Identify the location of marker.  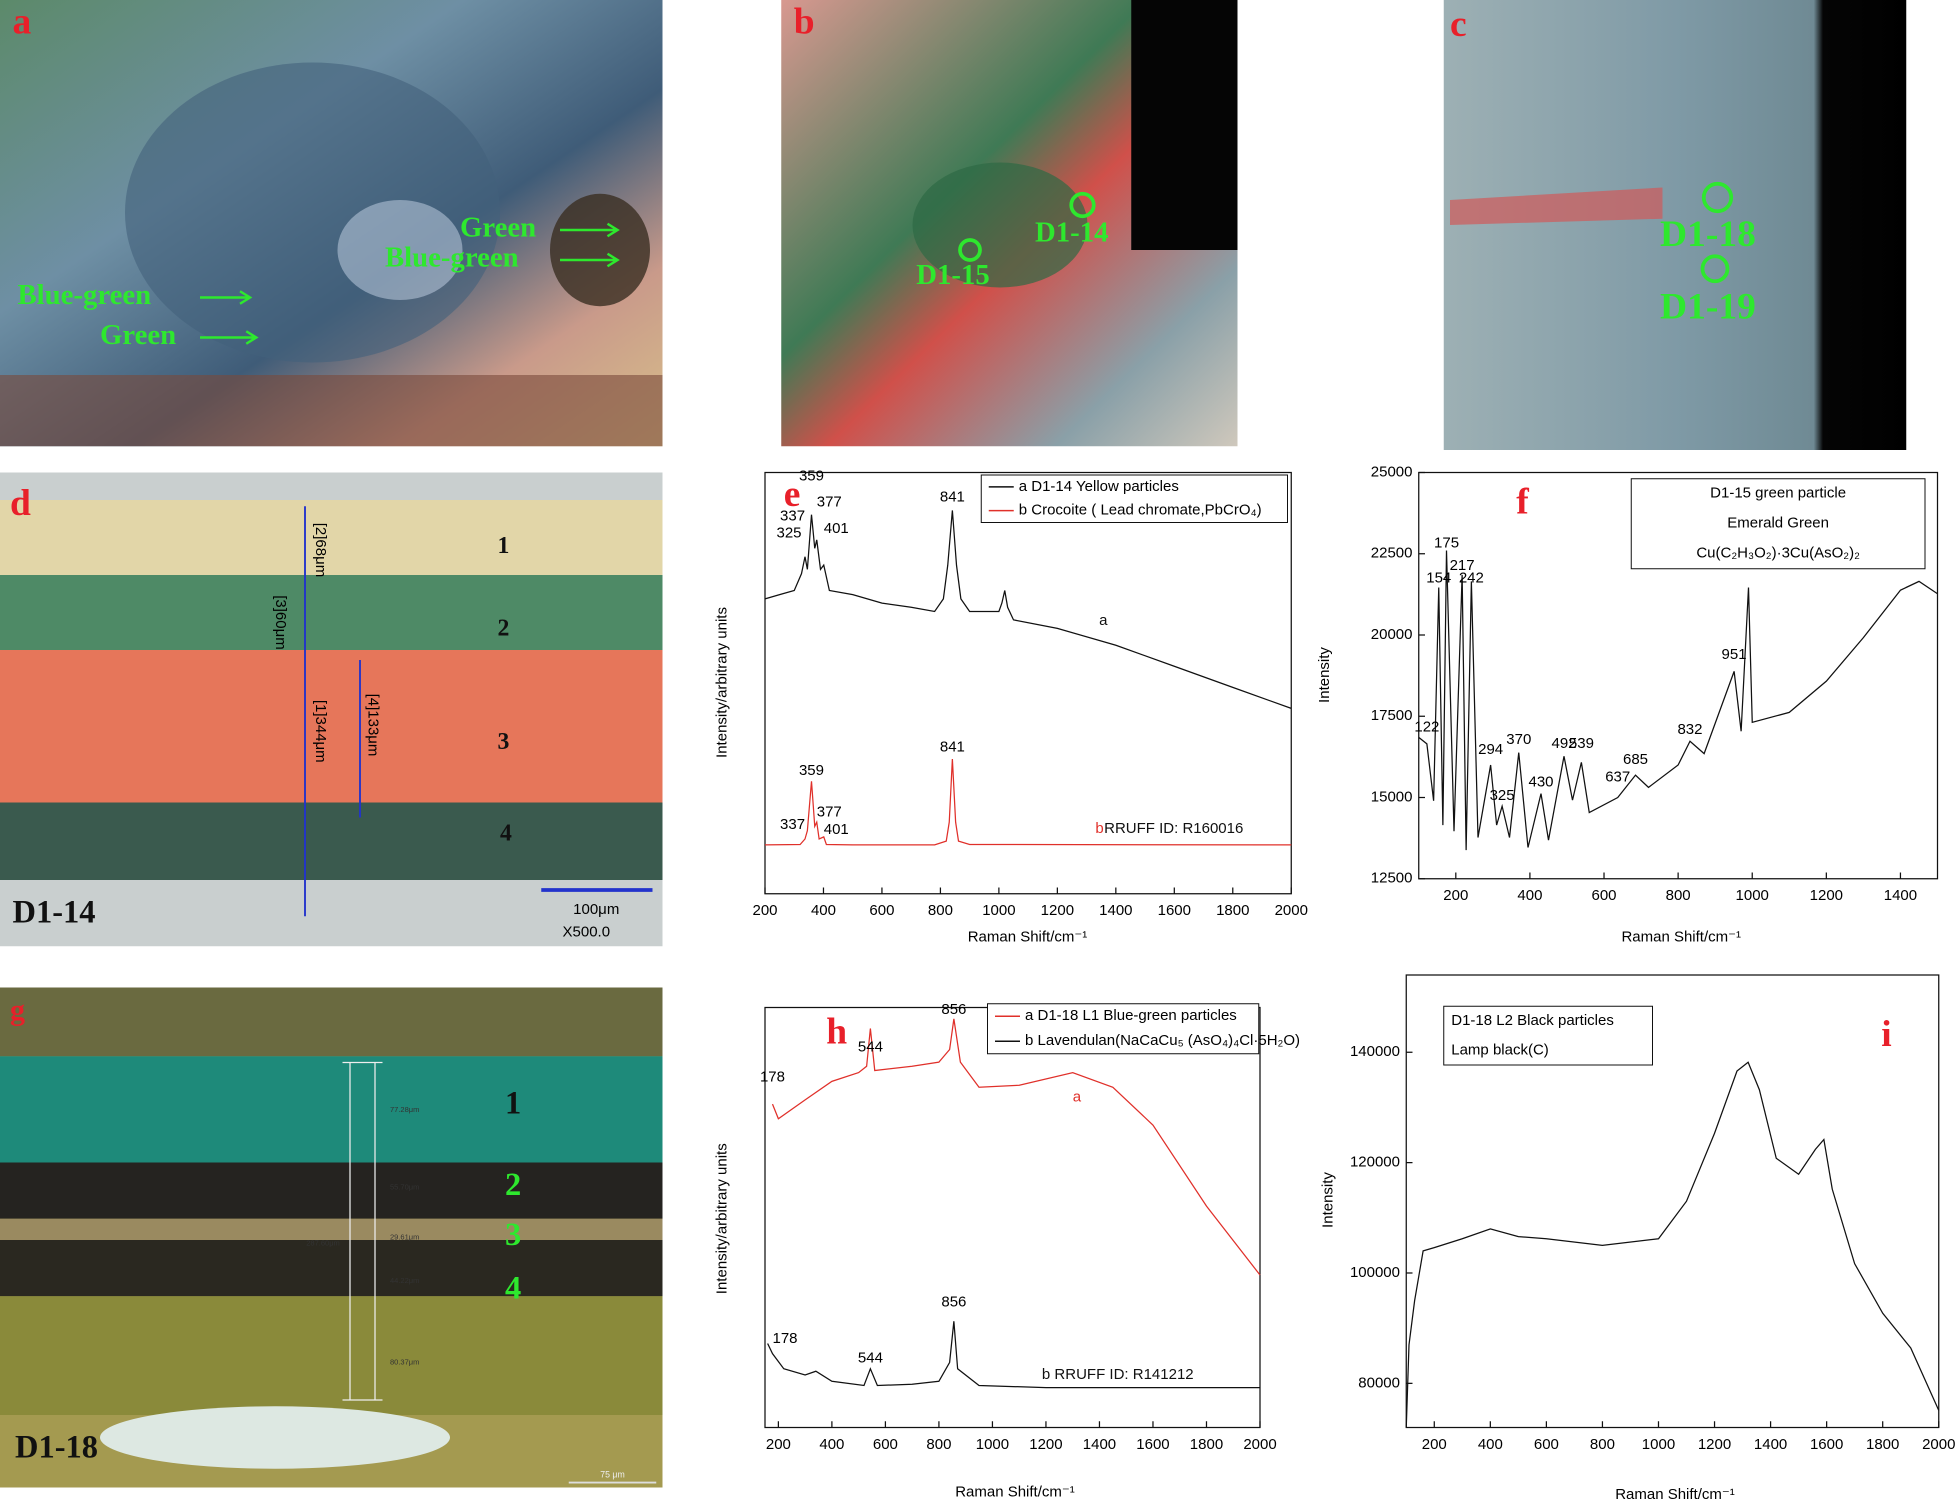
(1715, 269).